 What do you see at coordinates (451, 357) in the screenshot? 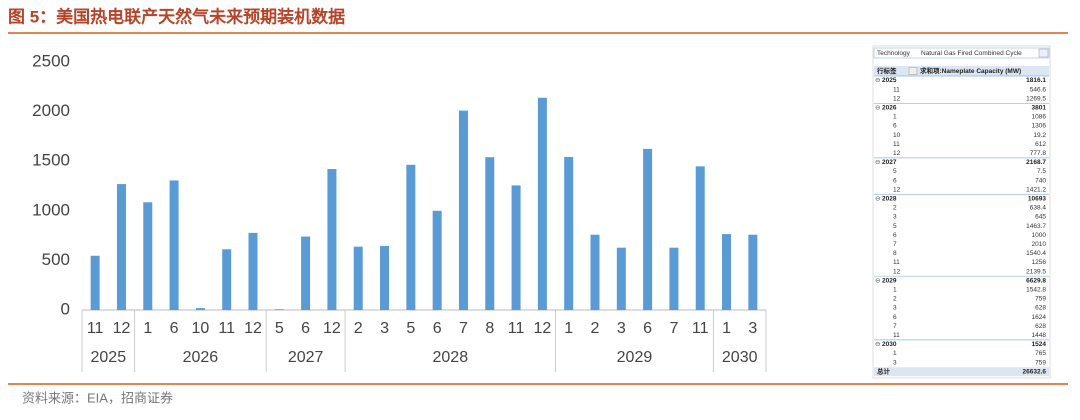
I see `x-group-label: 2028` at bounding box center [451, 357].